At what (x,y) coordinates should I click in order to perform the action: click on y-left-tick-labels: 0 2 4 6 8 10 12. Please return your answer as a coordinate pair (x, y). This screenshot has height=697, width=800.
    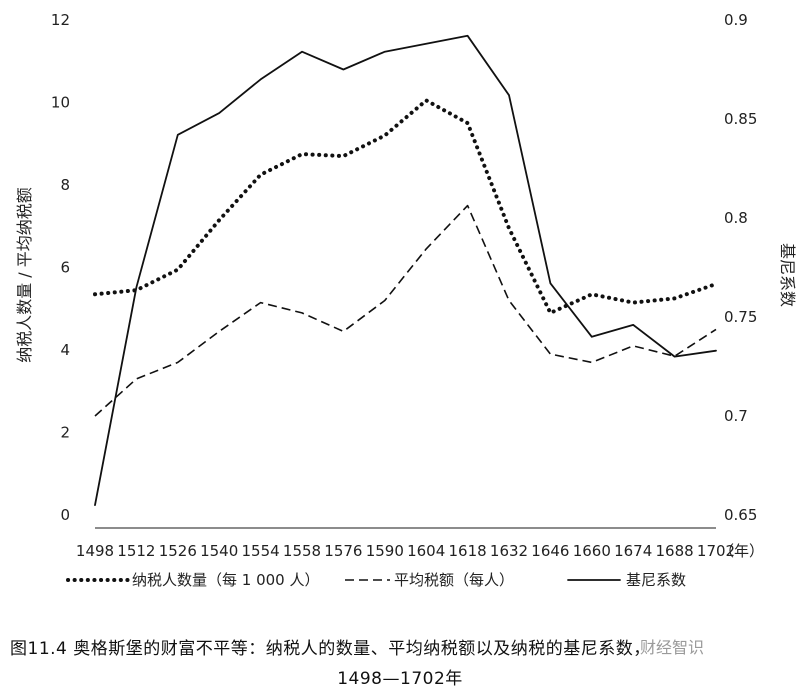
    Looking at the image, I should click on (60, 267).